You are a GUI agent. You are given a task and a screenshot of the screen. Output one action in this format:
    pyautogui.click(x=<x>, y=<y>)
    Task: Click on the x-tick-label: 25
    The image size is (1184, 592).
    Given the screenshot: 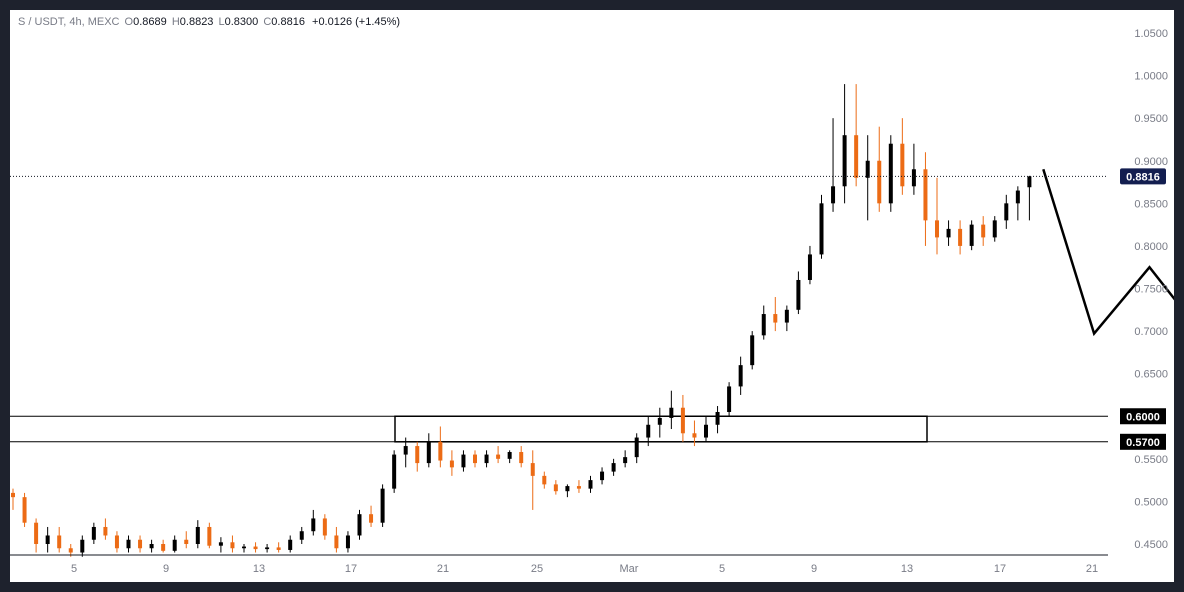 What is the action you would take?
    pyautogui.click(x=537, y=569)
    